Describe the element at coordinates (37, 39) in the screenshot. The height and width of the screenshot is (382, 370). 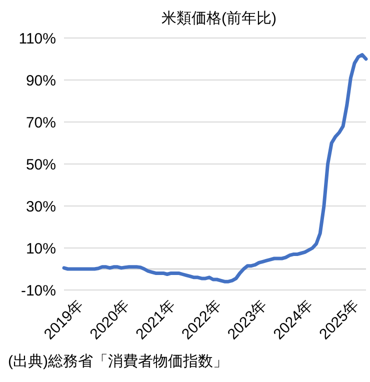
I see `y-tick-label: 110%` at that location.